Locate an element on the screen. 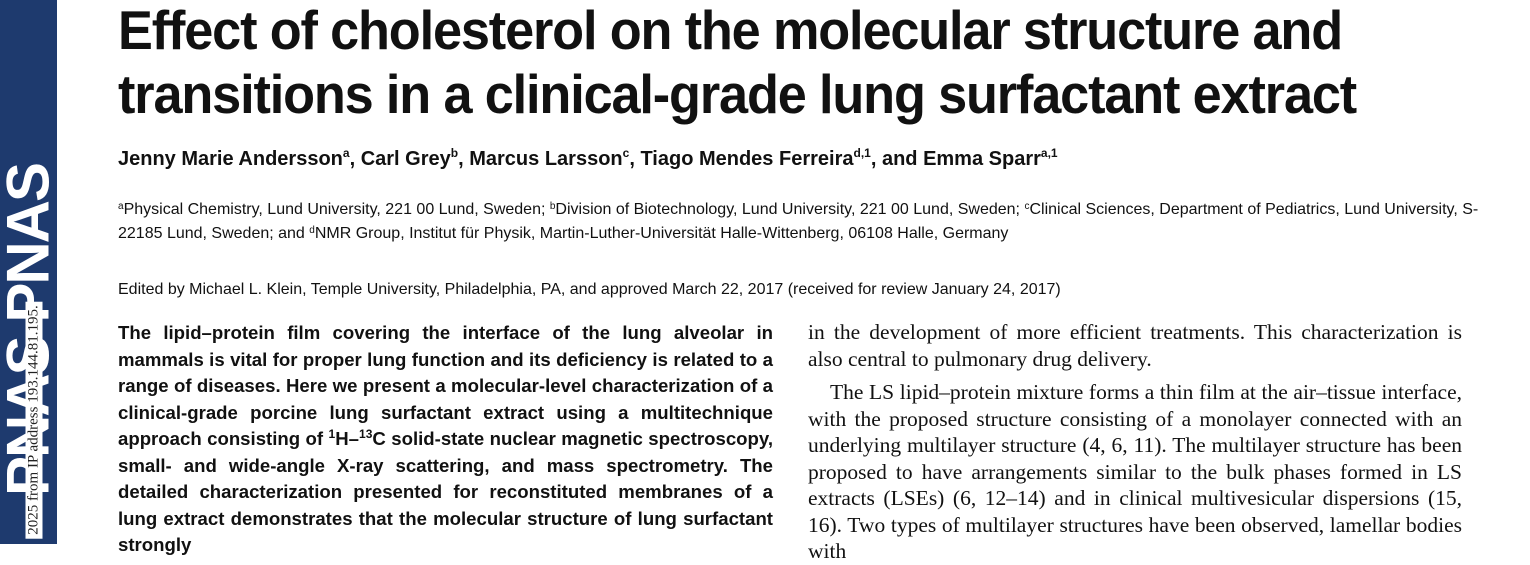  author-name: Emma Sparr is located at coordinates (982, 159).